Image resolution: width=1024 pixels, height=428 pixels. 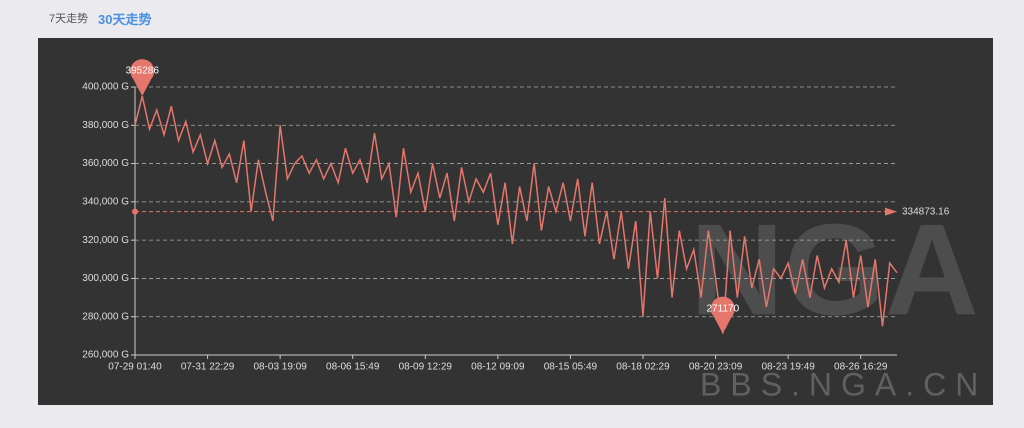 What do you see at coordinates (891, 211) in the screenshot?
I see `average-arrow` at bounding box center [891, 211].